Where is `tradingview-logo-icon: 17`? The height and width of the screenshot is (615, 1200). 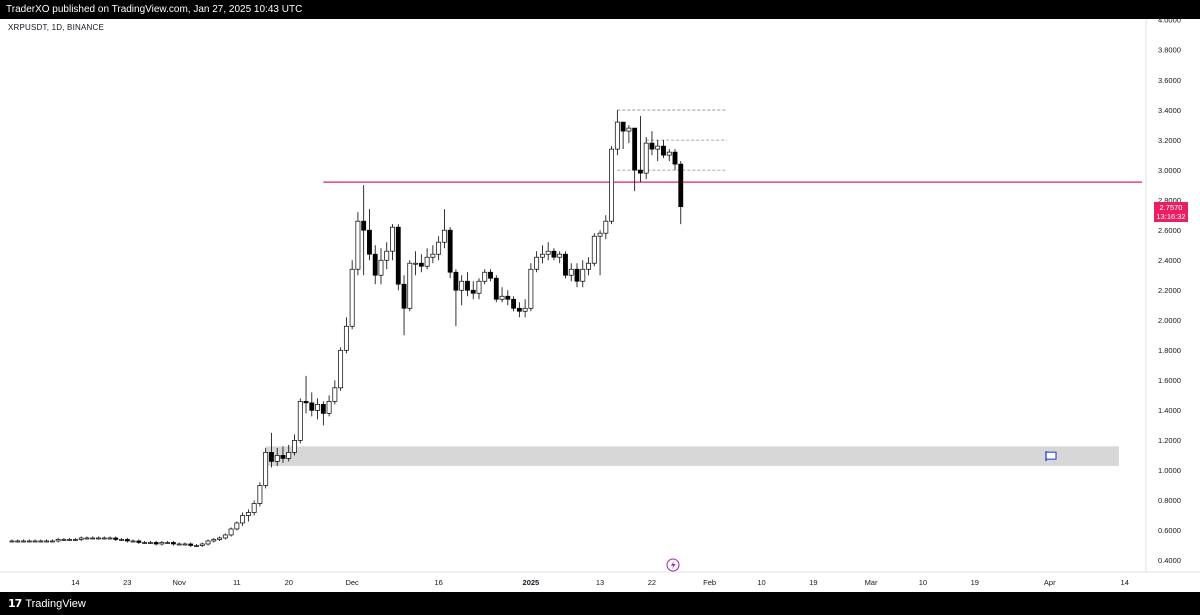
tradingview-logo-icon: 17 is located at coordinates (15, 603).